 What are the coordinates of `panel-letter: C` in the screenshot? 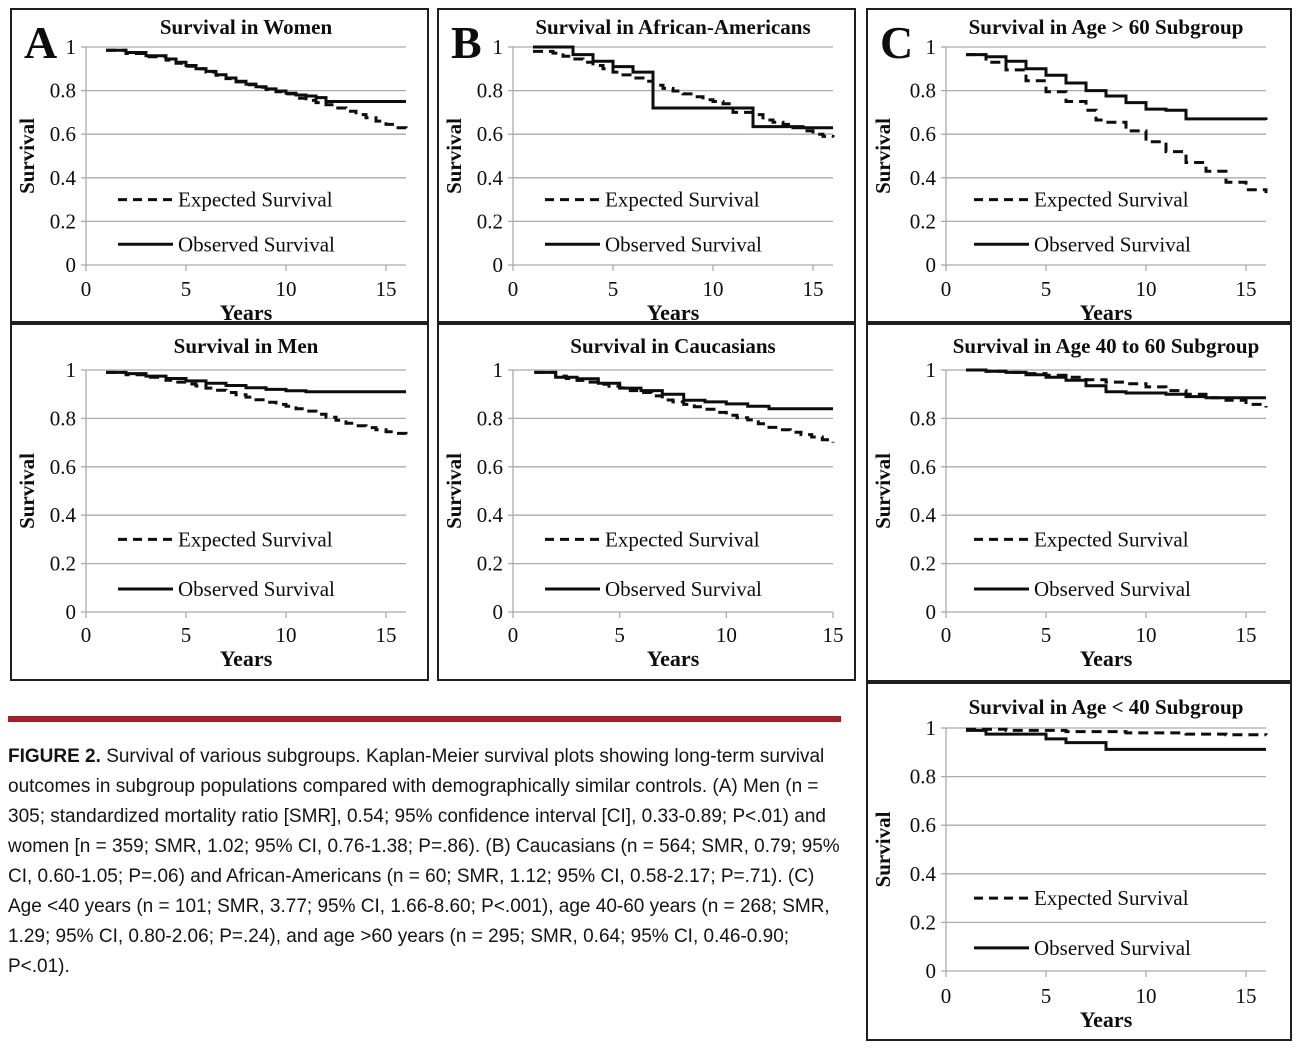 It's located at (896, 42).